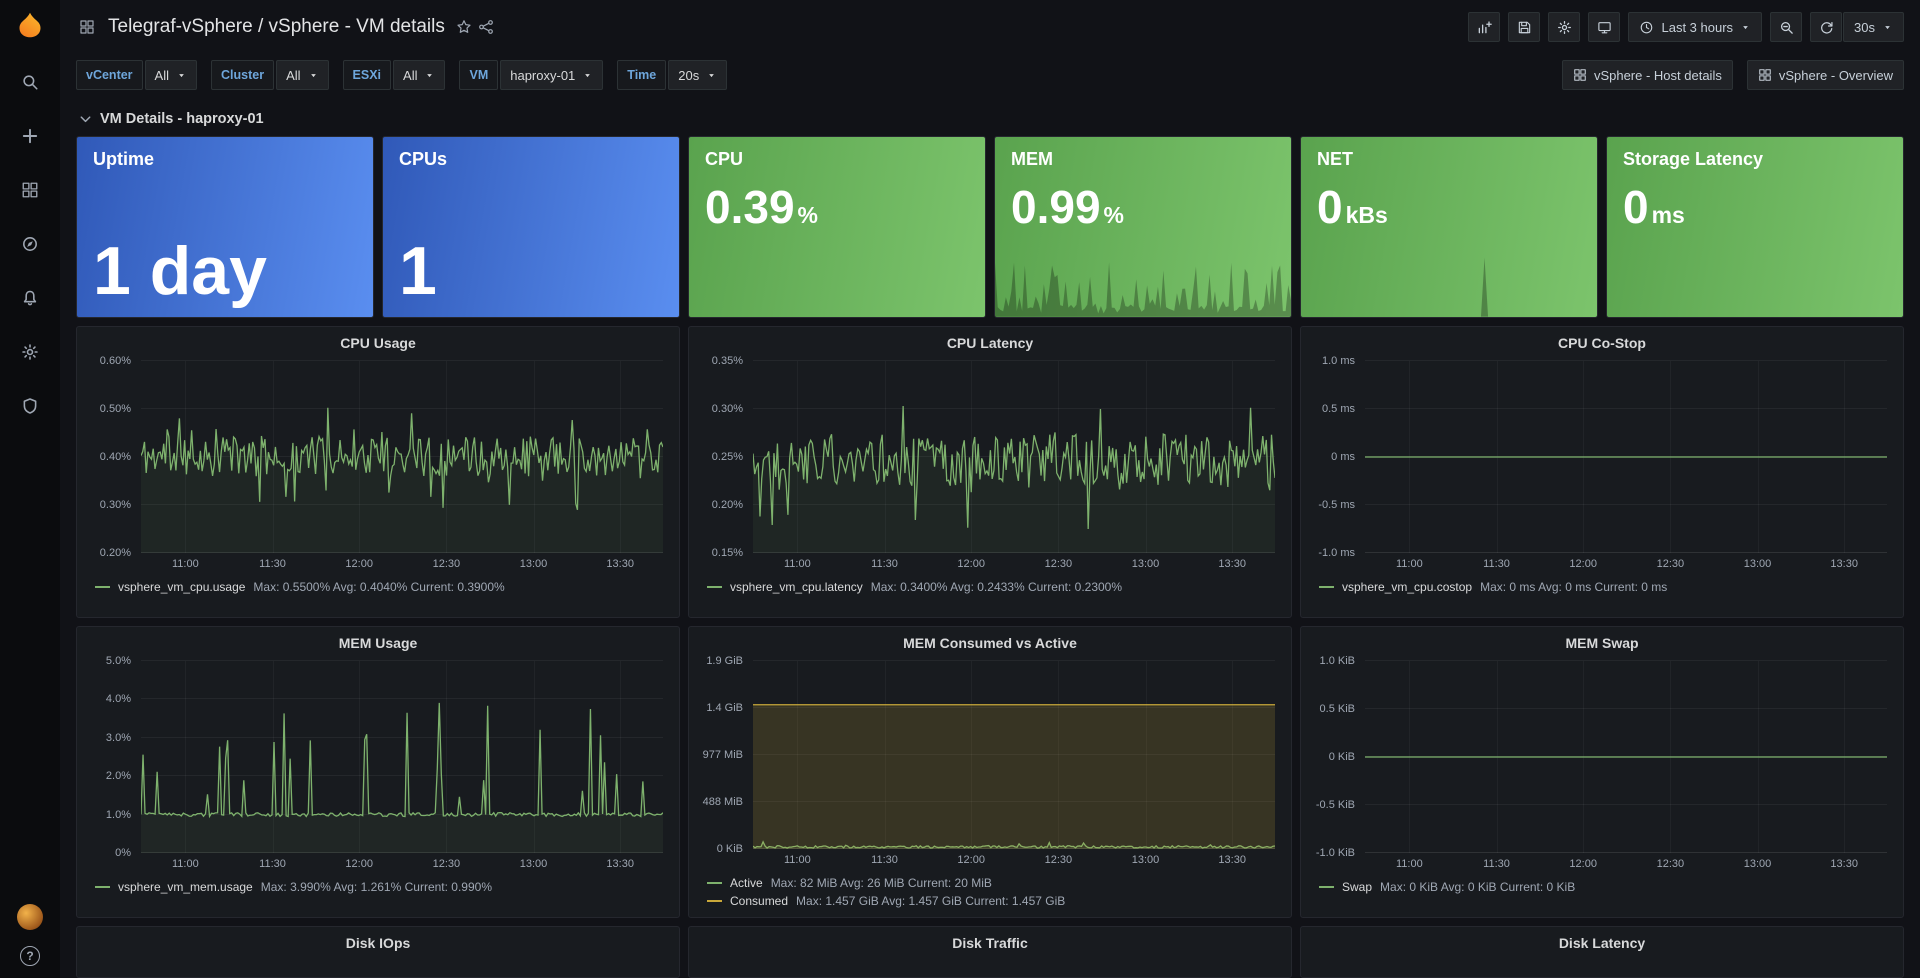 This screenshot has width=1920, height=978. I want to click on explore-compass-icon, so click(30, 244).